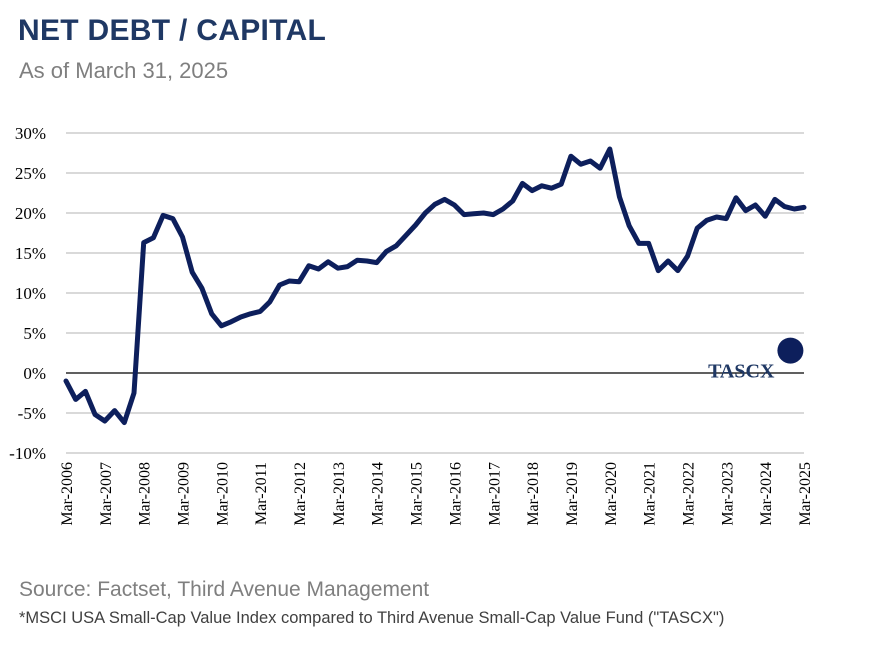 The image size is (874, 660). I want to click on x-tick-label: Mar-2009, so click(184, 494).